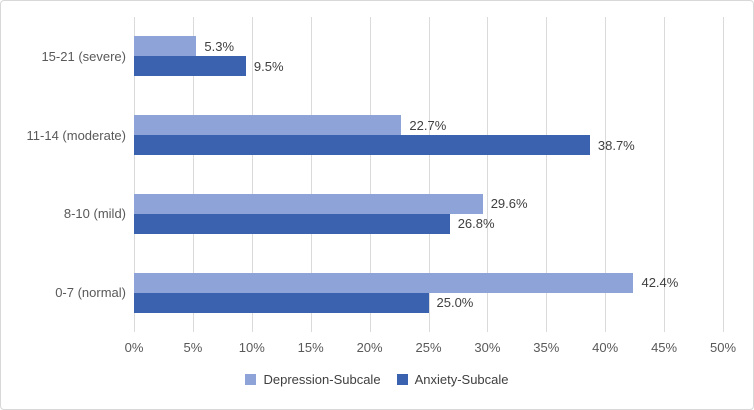 The height and width of the screenshot is (410, 754). What do you see at coordinates (660, 283) in the screenshot?
I see `data-label: 42.4%` at bounding box center [660, 283].